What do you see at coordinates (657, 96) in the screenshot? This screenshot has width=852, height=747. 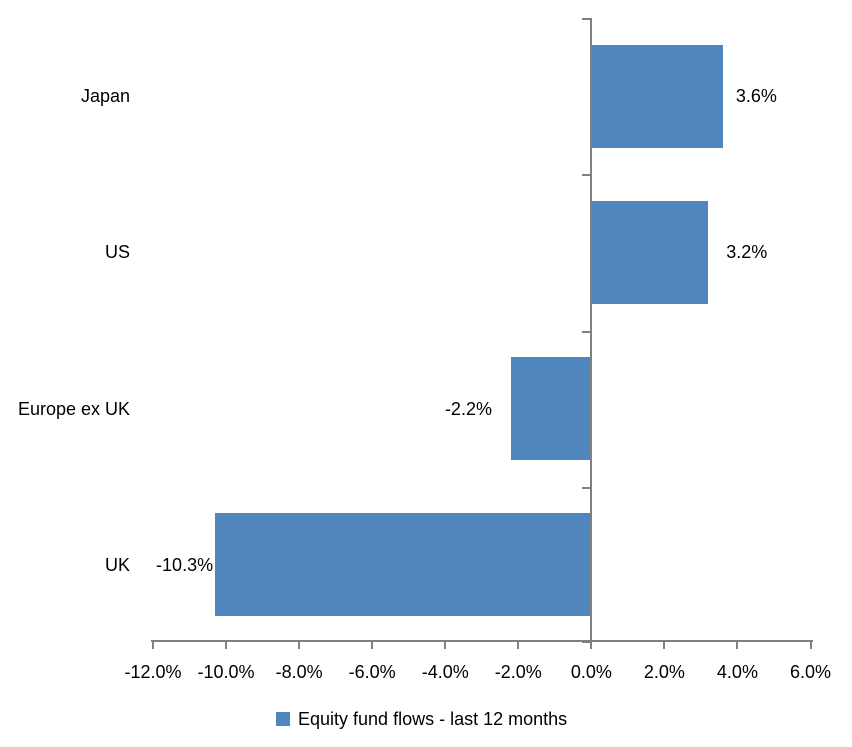 I see `bar-japan` at bounding box center [657, 96].